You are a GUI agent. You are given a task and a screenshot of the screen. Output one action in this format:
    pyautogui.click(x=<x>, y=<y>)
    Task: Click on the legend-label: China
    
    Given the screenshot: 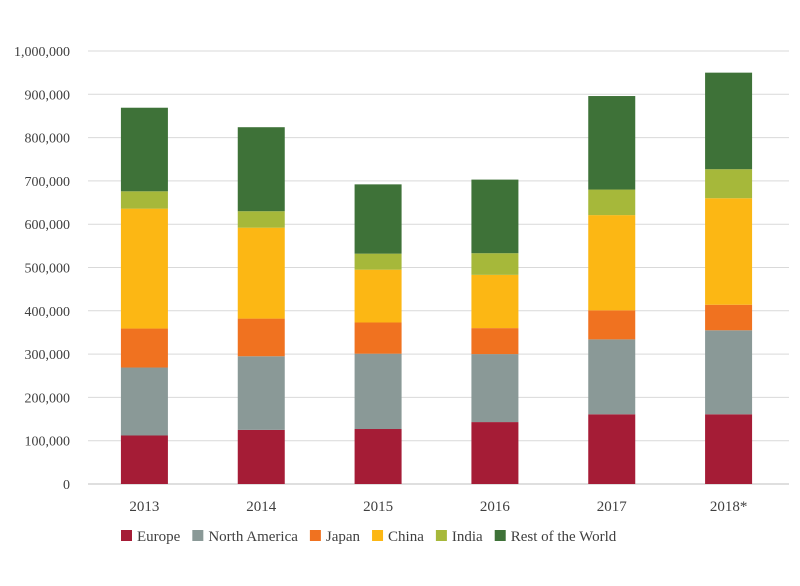 What is the action you would take?
    pyautogui.click(x=406, y=537)
    